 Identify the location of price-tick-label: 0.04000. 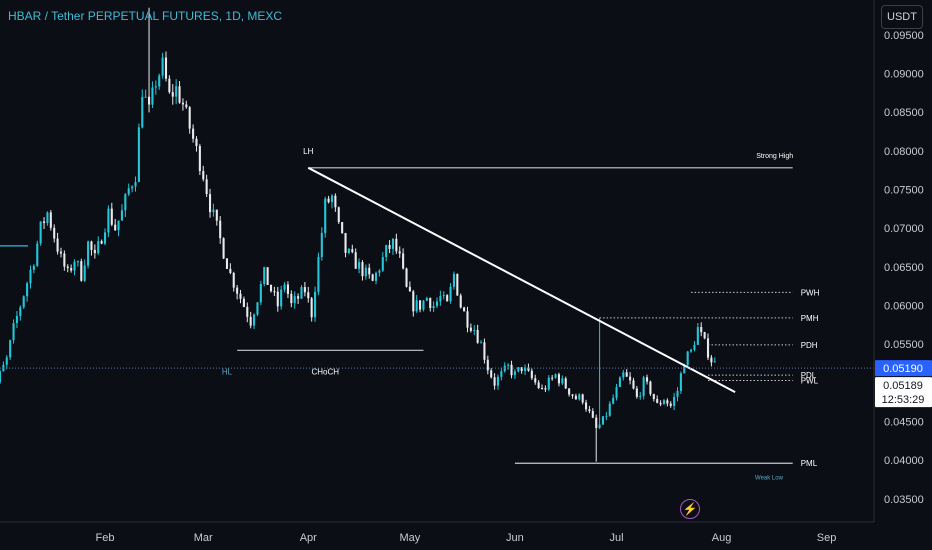
(904, 461).